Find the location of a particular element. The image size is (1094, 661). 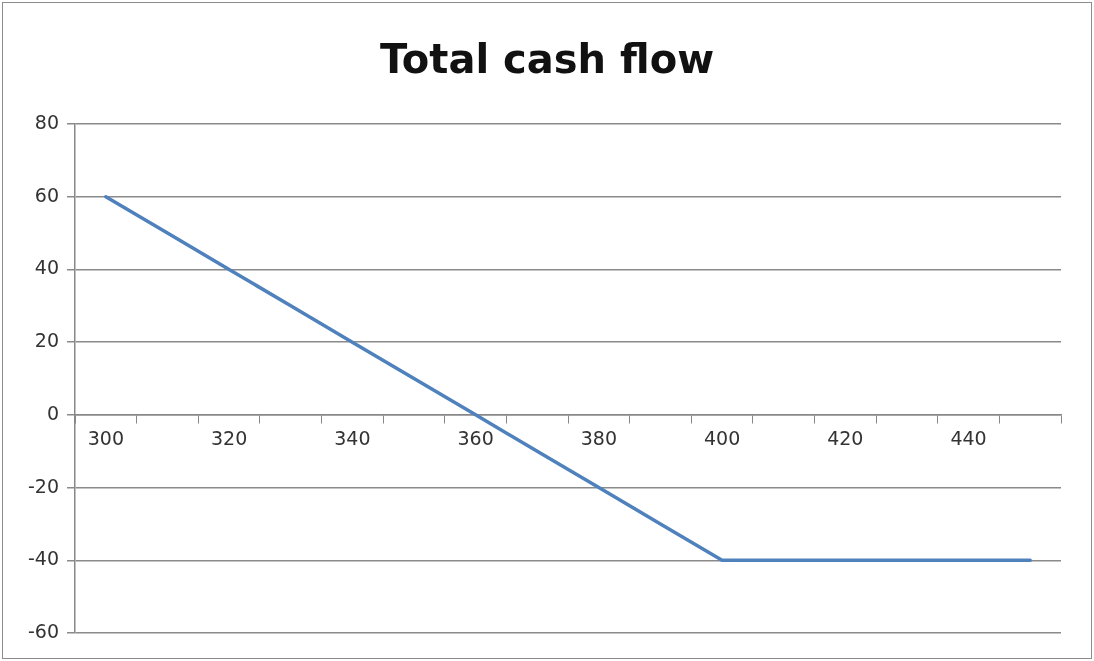

x-tick-label: 400 is located at coordinates (722, 438).